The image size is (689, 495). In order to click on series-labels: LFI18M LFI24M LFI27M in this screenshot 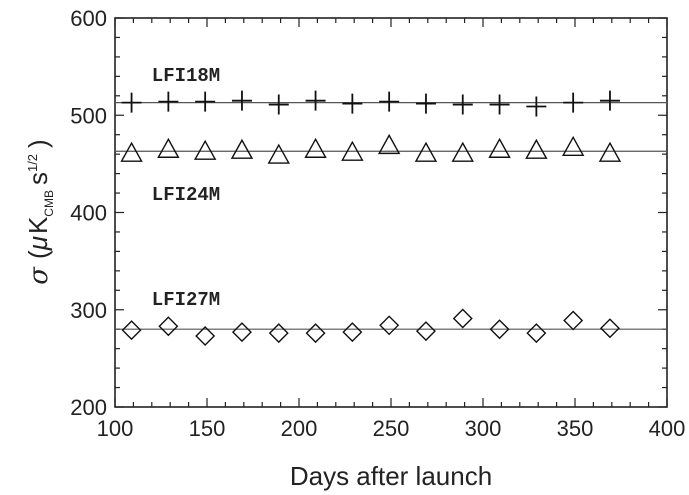, I will do `click(186, 188)`.